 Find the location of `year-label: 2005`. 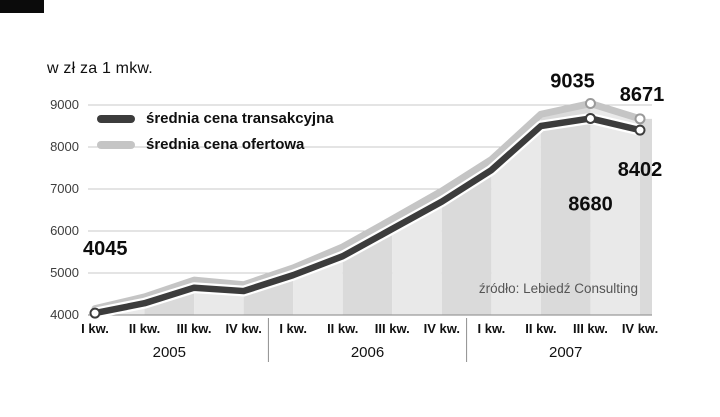

year-label: 2005 is located at coordinates (169, 352).